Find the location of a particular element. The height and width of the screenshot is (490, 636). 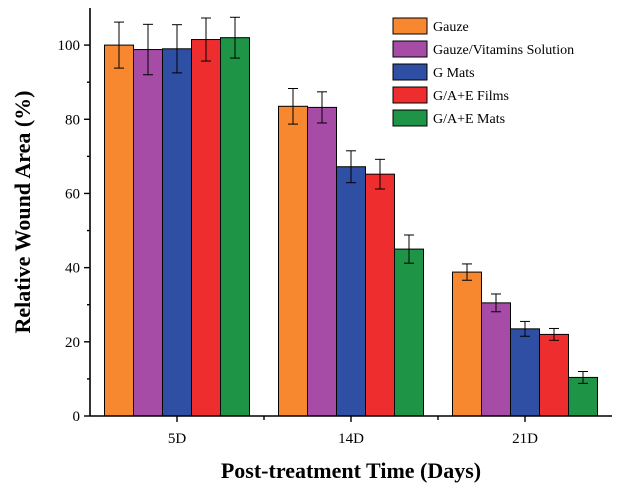

x-tick-label: 5D is located at coordinates (177, 439).